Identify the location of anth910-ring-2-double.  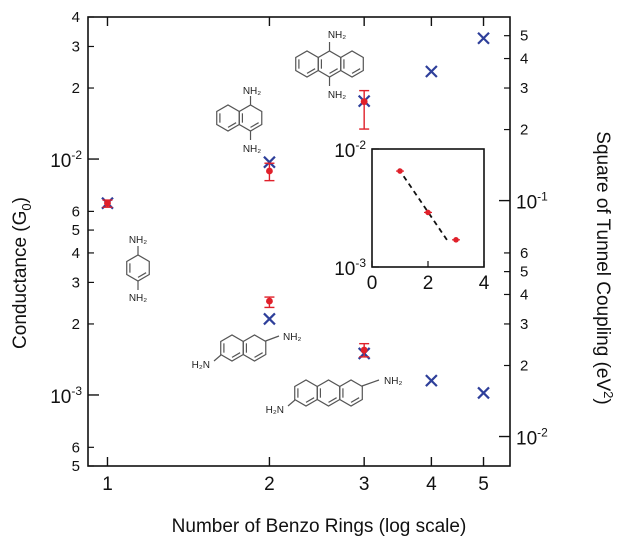
(333, 71).